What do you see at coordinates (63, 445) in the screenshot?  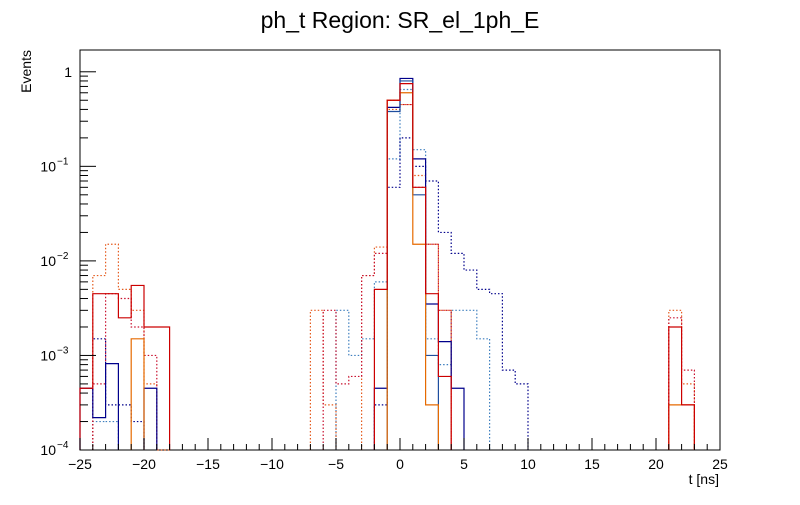 I see `y-tick-exponent: −4` at bounding box center [63, 445].